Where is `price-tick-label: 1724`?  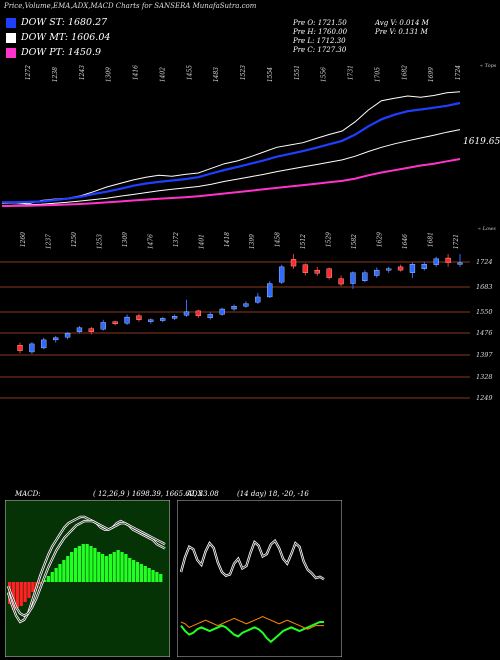
price-tick-label: 1724 is located at coordinates (484, 262).